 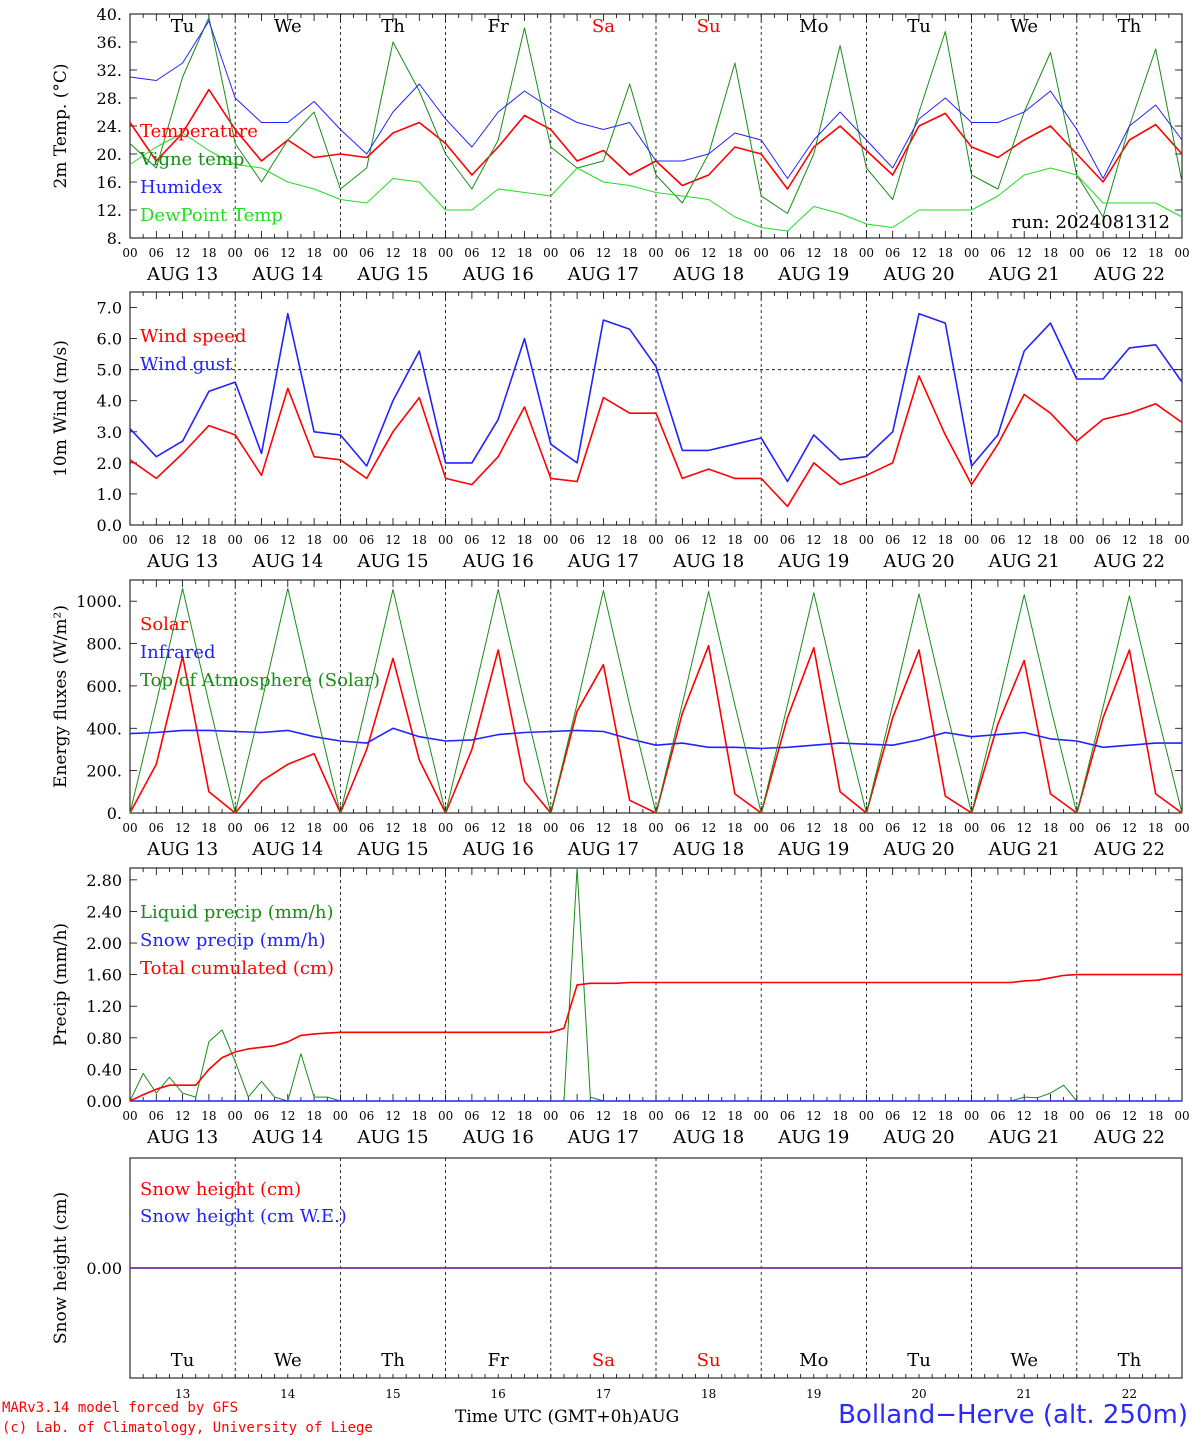 What do you see at coordinates (220, 1189) in the screenshot?
I see `legend-entry: Snow height (cm)` at bounding box center [220, 1189].